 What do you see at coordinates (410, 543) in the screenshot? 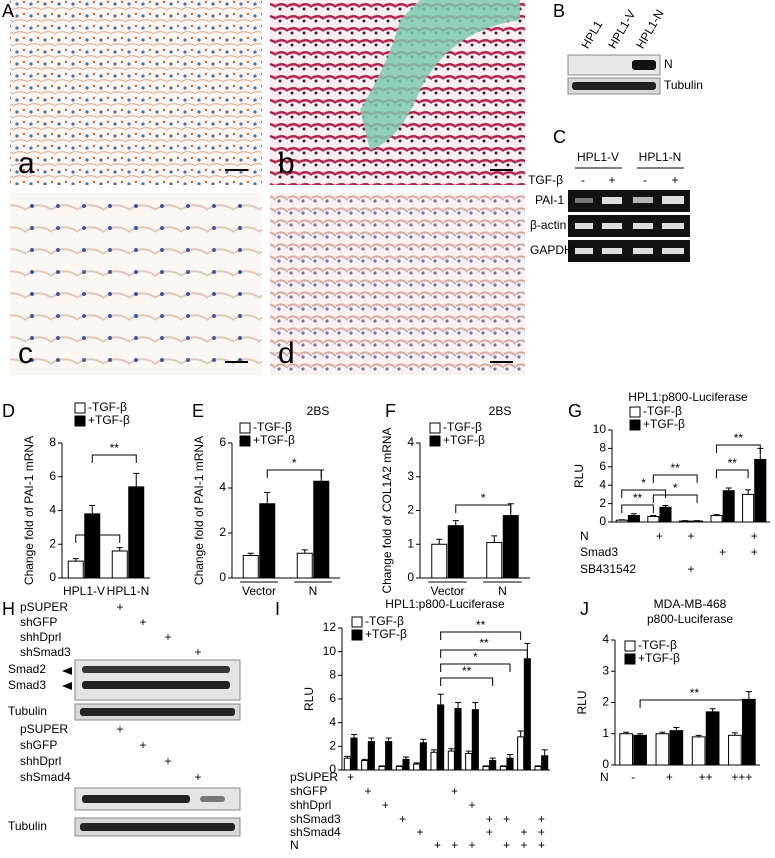
I see `y-tick-label: 1` at bounding box center [410, 543].